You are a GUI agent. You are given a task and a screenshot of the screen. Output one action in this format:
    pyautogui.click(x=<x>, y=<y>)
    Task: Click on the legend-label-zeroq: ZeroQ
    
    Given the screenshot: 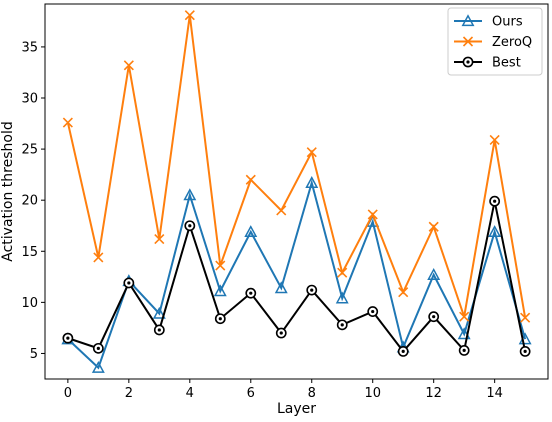 What is the action you would take?
    pyautogui.click(x=512, y=42)
    